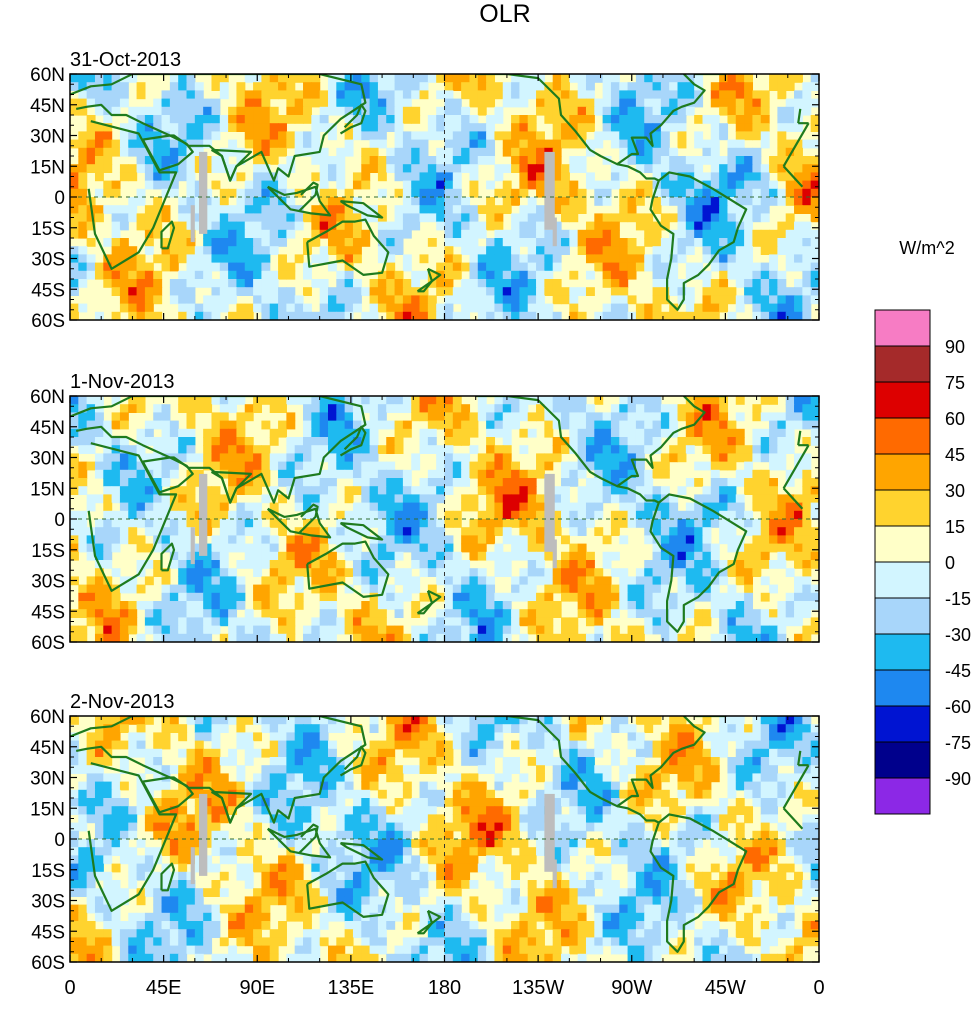 This screenshot has height=1014, width=979. Describe the element at coordinates (444, 988) in the screenshot. I see `lon-tick-label: 180` at that location.